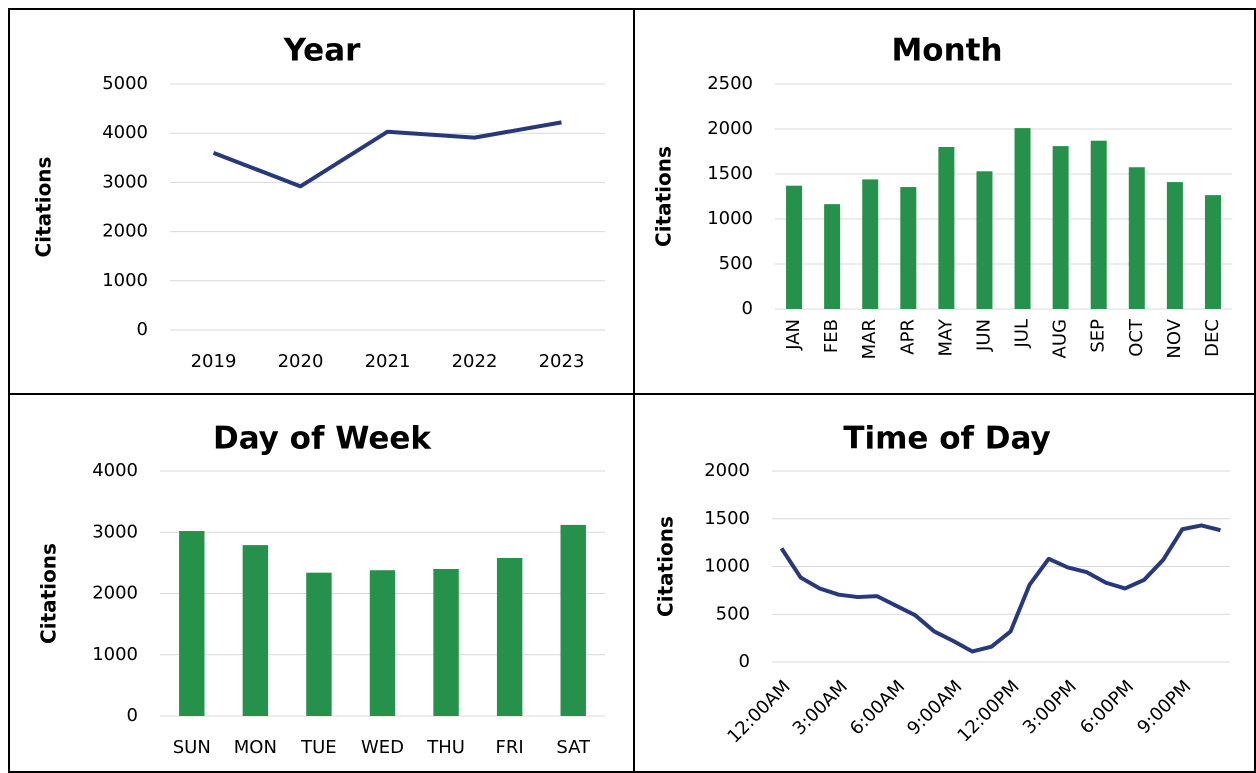  Describe the element at coordinates (945, 337) in the screenshot. I see `x-tick-label: MAY` at that location.